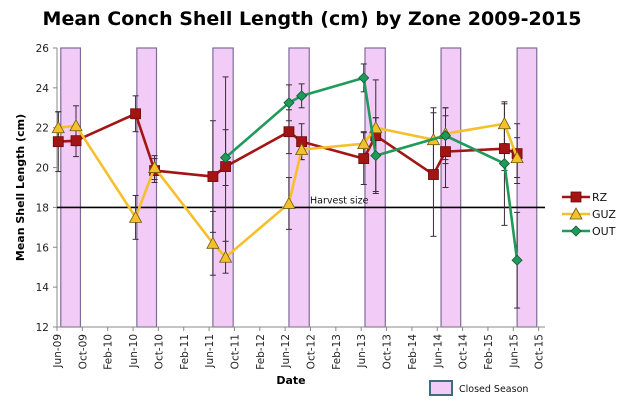 This screenshot has width=624, height=402. What do you see at coordinates (210, 351) in the screenshot?
I see `x-tick-label: Jun-11` at bounding box center [210, 351].